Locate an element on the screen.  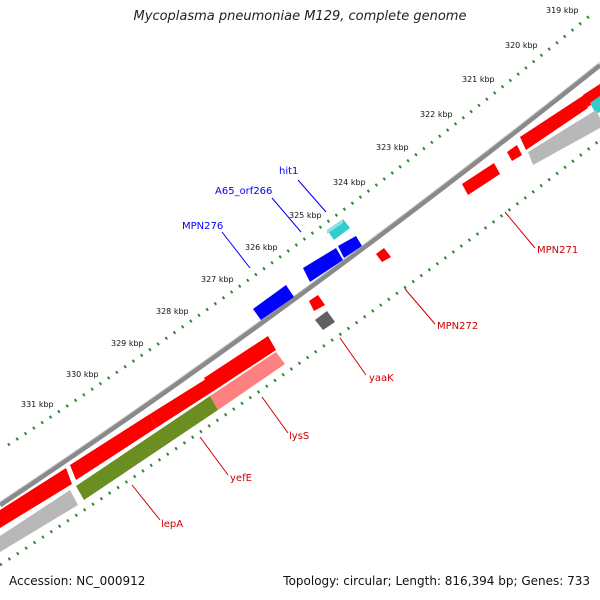
gene-forward-strand-lower is located at coordinates (138, 432).